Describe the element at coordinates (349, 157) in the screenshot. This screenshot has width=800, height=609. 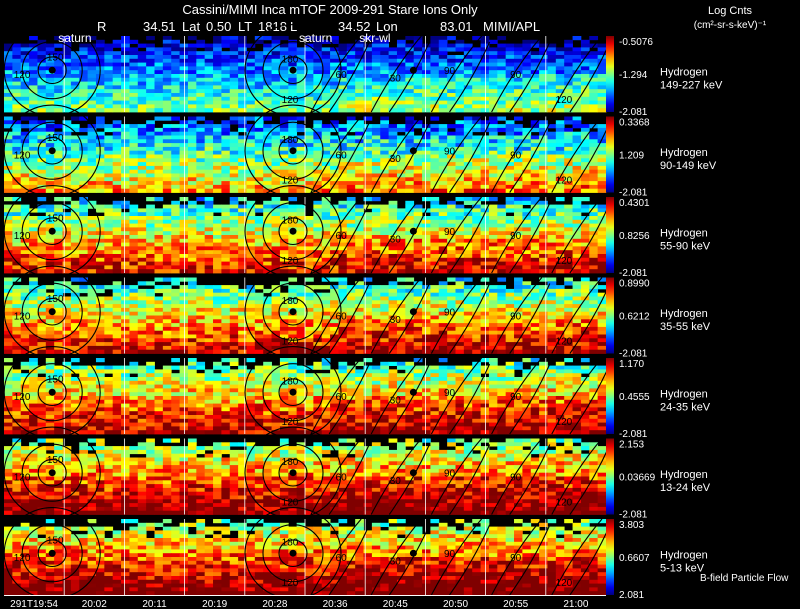
I see `contour-line` at that location.